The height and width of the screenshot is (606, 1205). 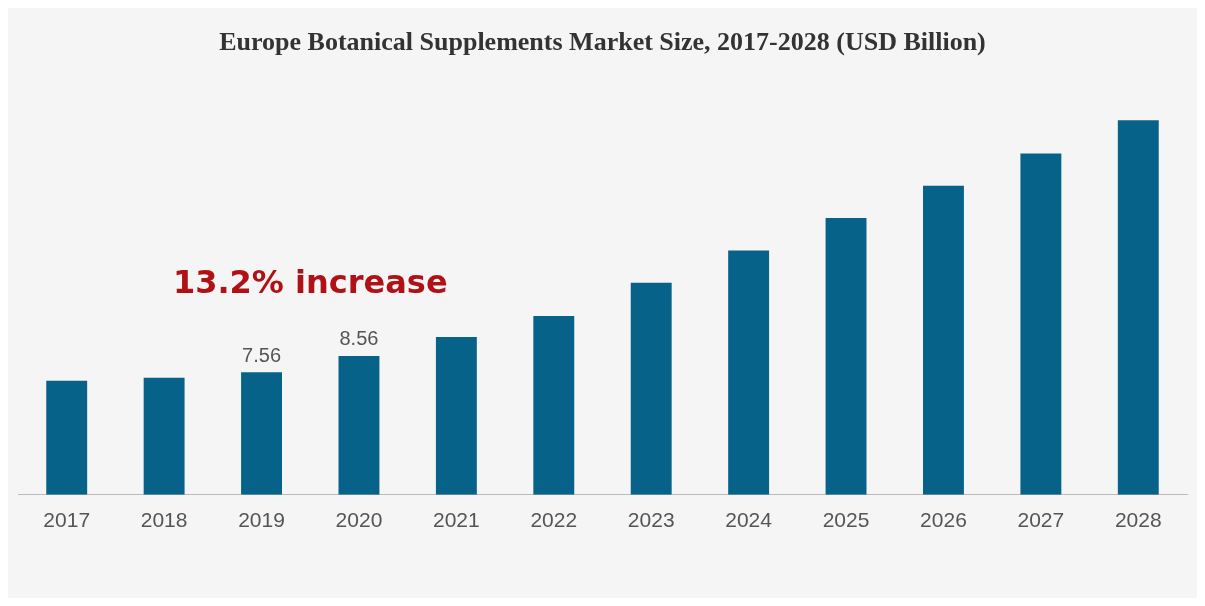 What do you see at coordinates (359, 338) in the screenshot?
I see `data-label: 8.56` at bounding box center [359, 338].